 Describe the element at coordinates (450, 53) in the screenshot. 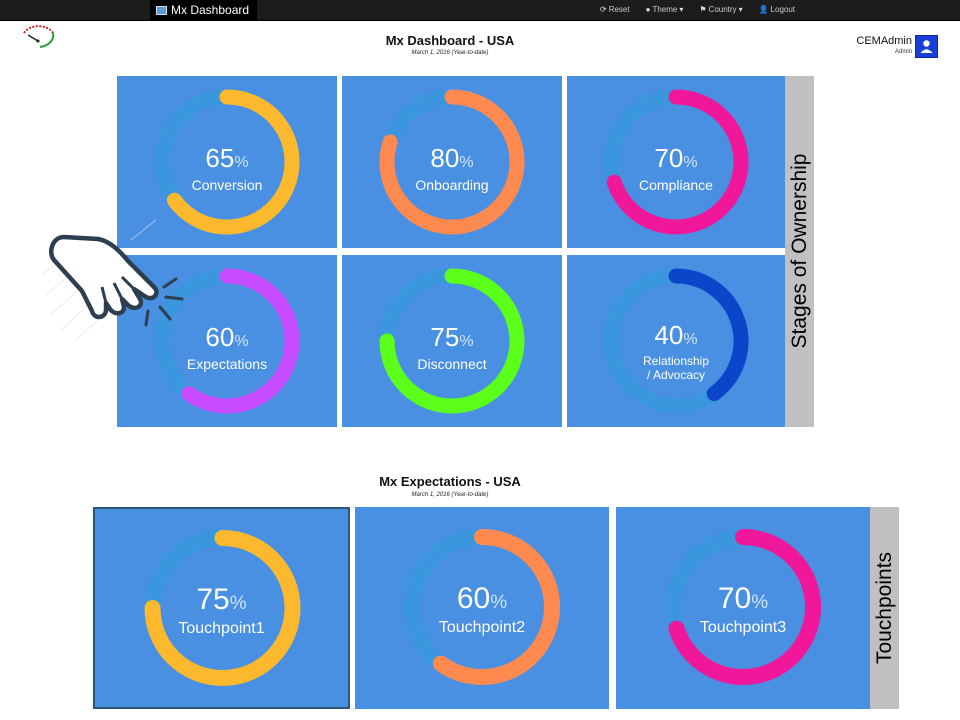

I see `page-subtitle: March 1, 2016 (Year-to-date)` at that location.